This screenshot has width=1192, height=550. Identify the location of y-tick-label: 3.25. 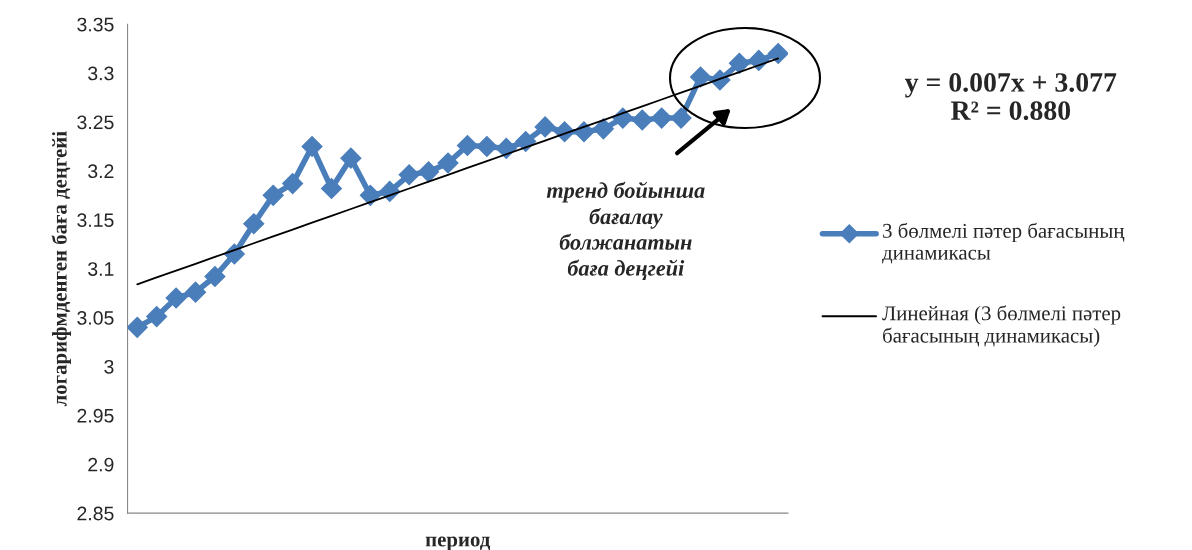
(95, 122).